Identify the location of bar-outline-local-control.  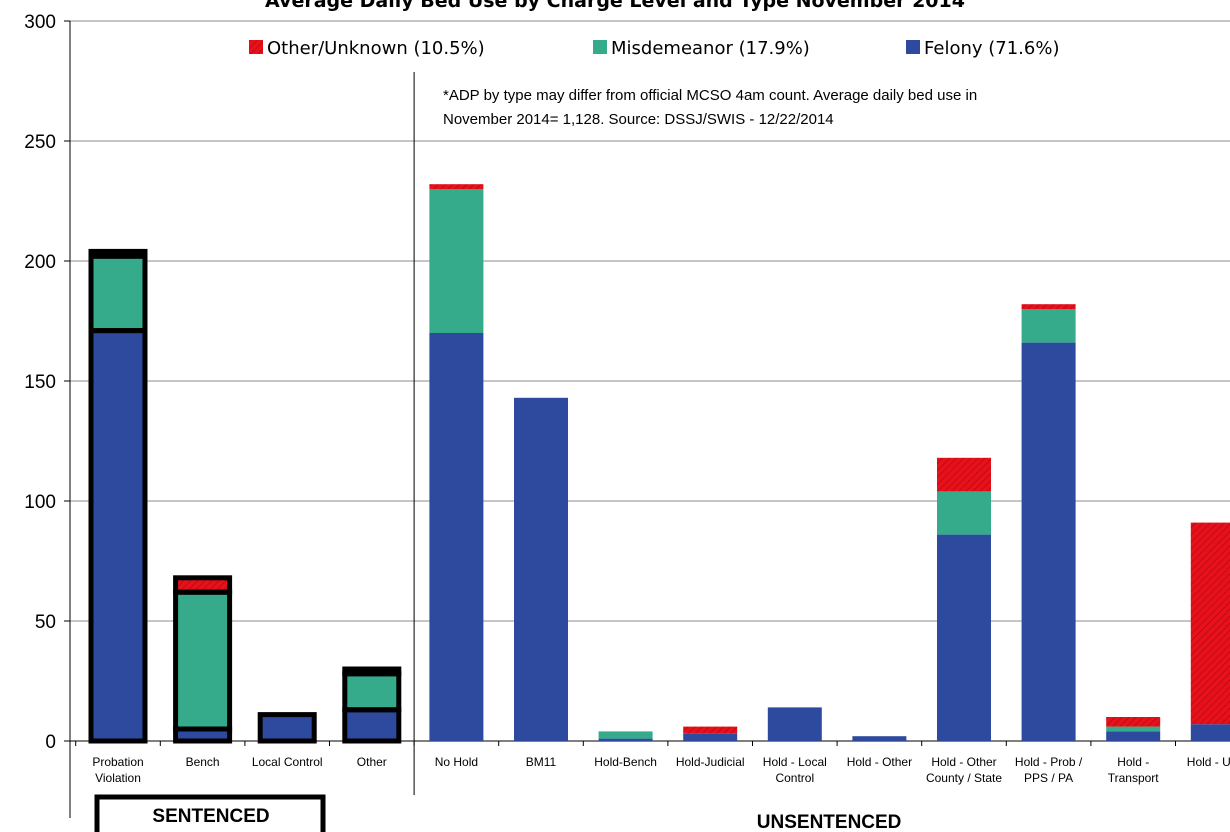
(287, 728).